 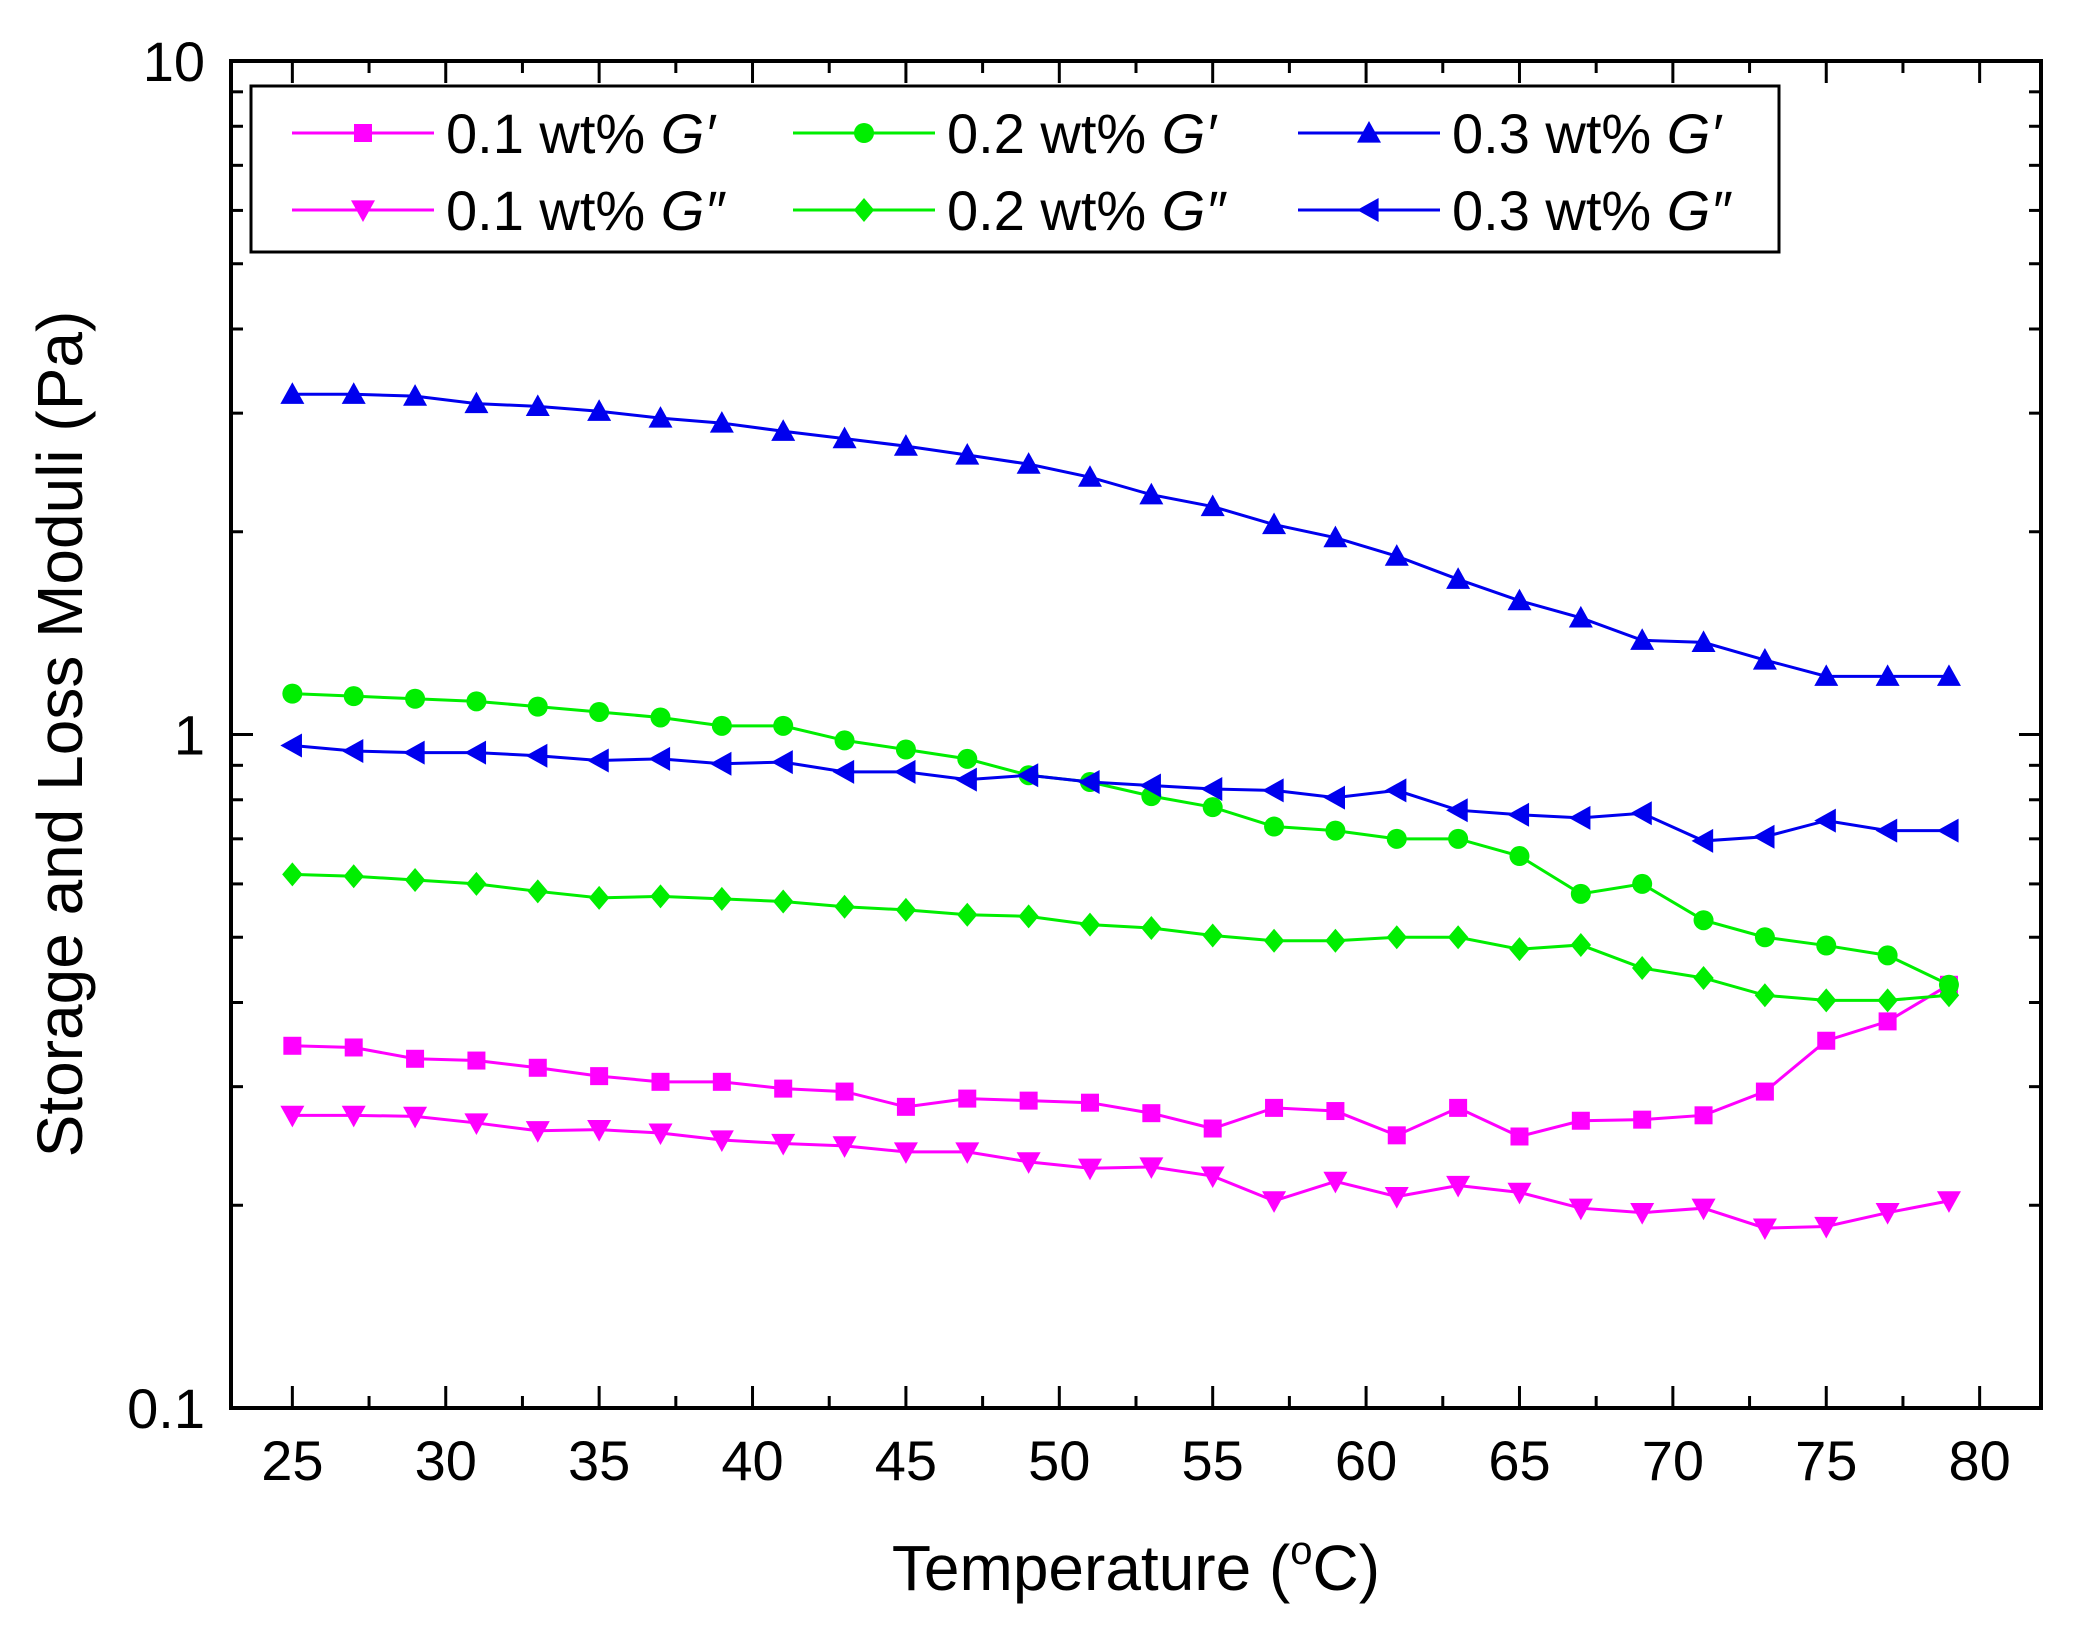 What do you see at coordinates (1005, 133) in the screenshot?
I see `legend-entry-2: 0.2 wt% G′` at bounding box center [1005, 133].